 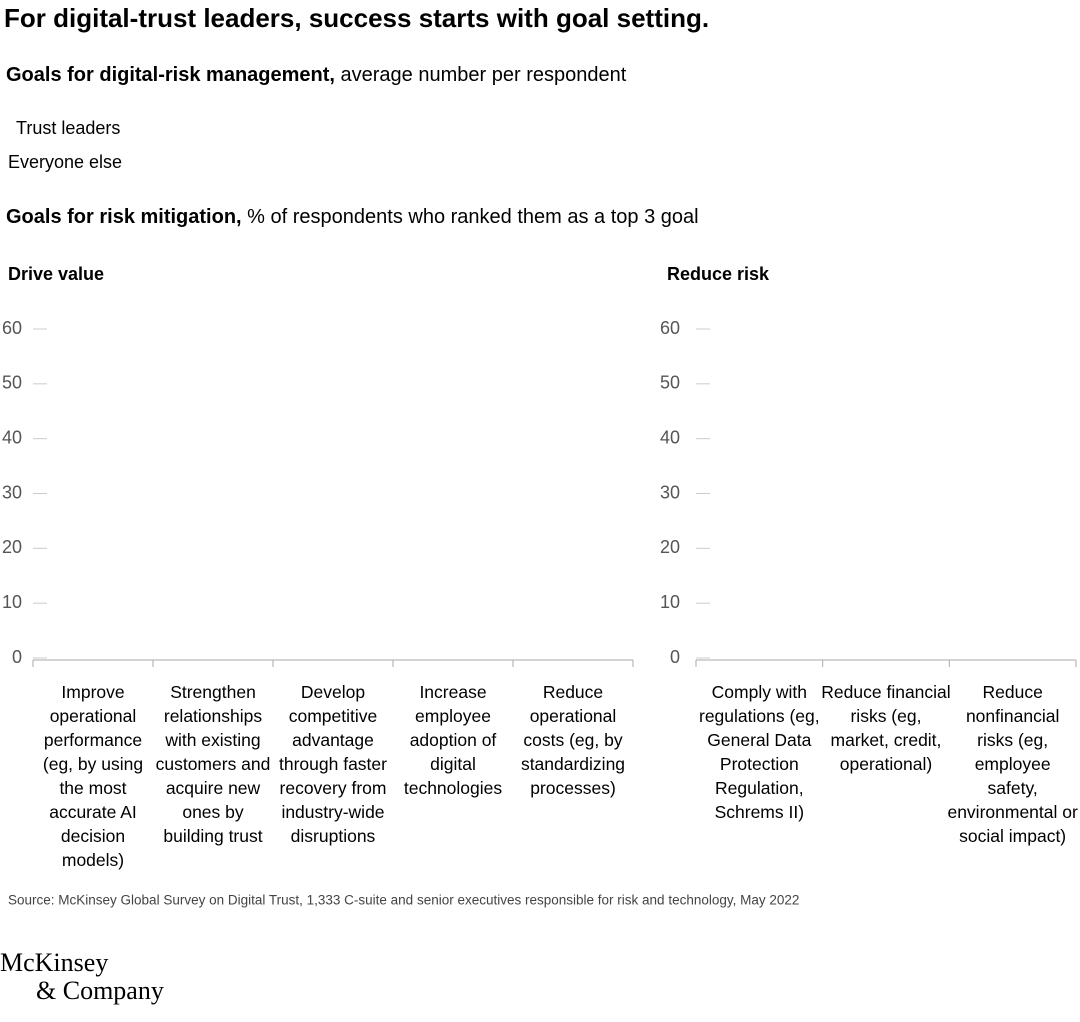 What do you see at coordinates (65, 162) in the screenshot?
I see `legend-entry: Everyone else` at bounding box center [65, 162].